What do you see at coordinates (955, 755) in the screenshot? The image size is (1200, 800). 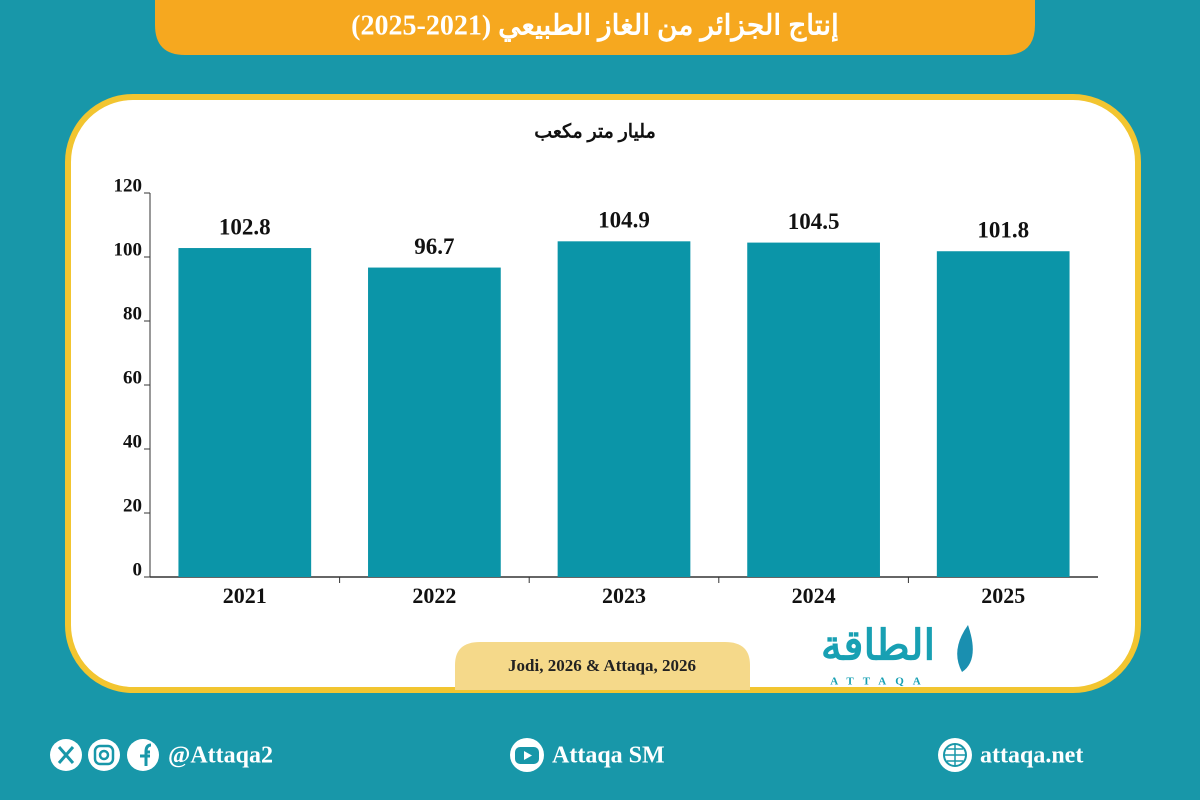 I see `globe-lines` at bounding box center [955, 755].